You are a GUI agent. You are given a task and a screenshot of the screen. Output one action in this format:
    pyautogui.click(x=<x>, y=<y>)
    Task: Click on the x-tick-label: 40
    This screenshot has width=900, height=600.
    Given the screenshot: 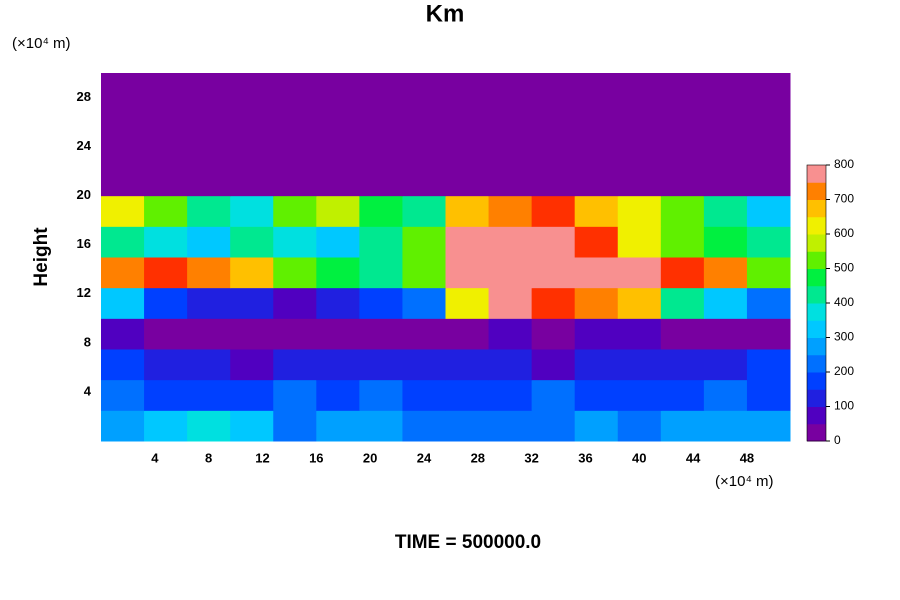 What is the action you would take?
    pyautogui.click(x=639, y=457)
    